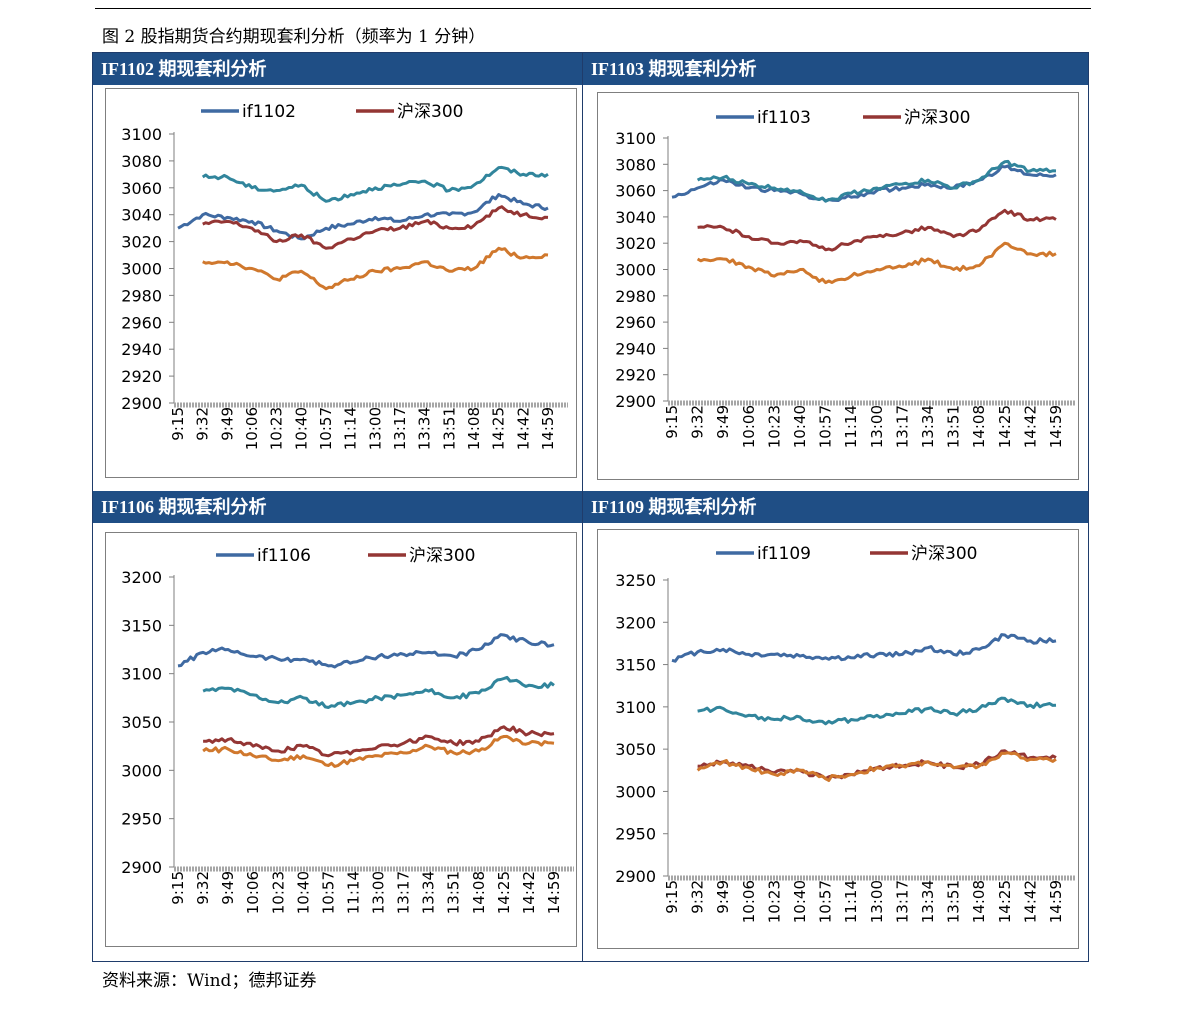 The image size is (1191, 1009). I want to click on y-tick-label: 2940, so click(635, 348).